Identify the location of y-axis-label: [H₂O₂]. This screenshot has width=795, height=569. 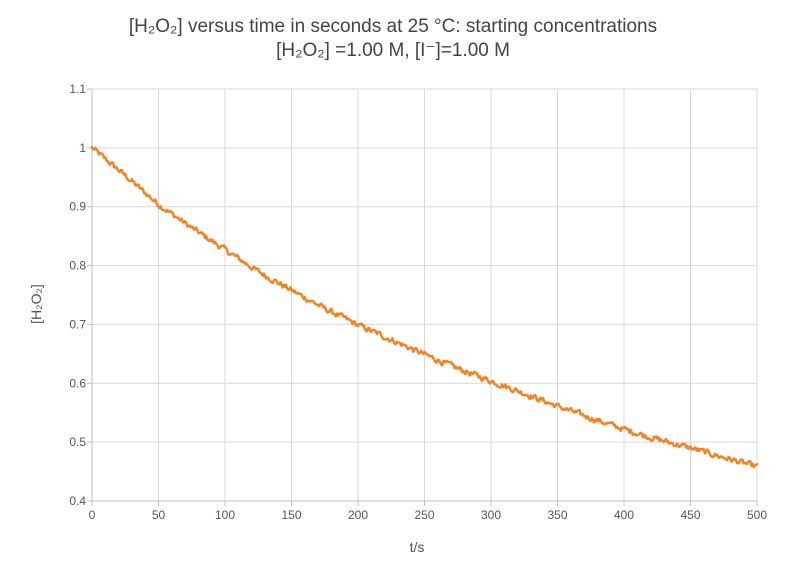
(36, 304).